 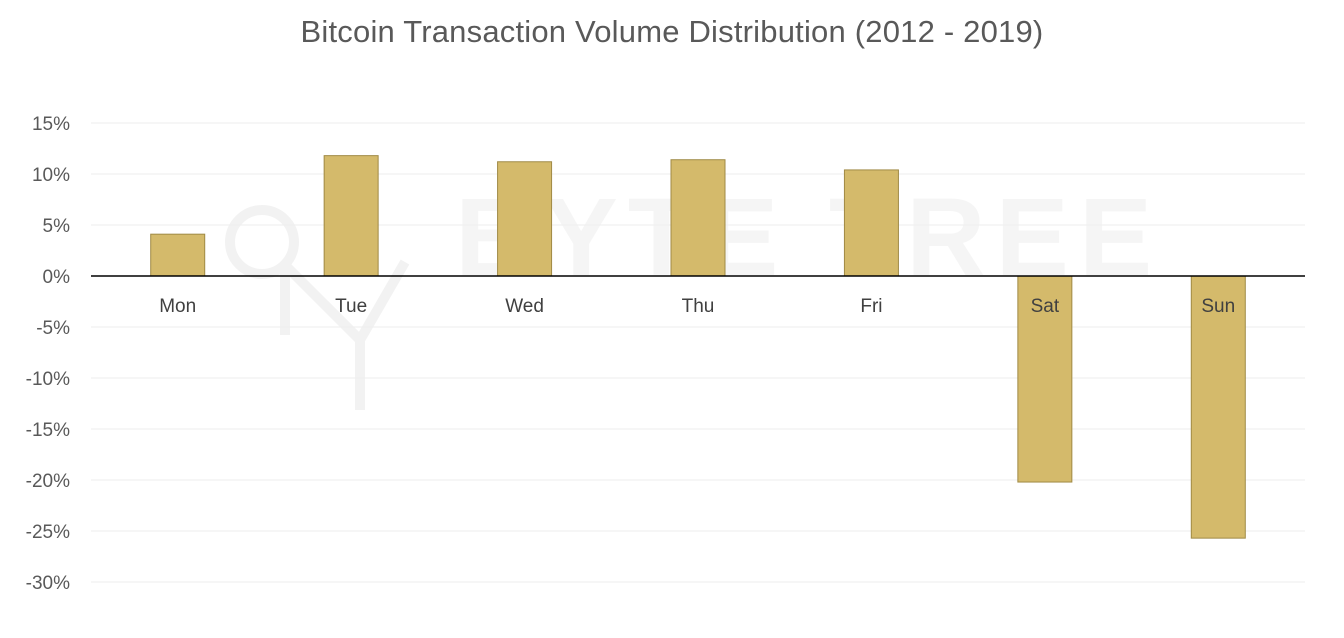 What do you see at coordinates (178, 255) in the screenshot?
I see `bar-mon` at bounding box center [178, 255].